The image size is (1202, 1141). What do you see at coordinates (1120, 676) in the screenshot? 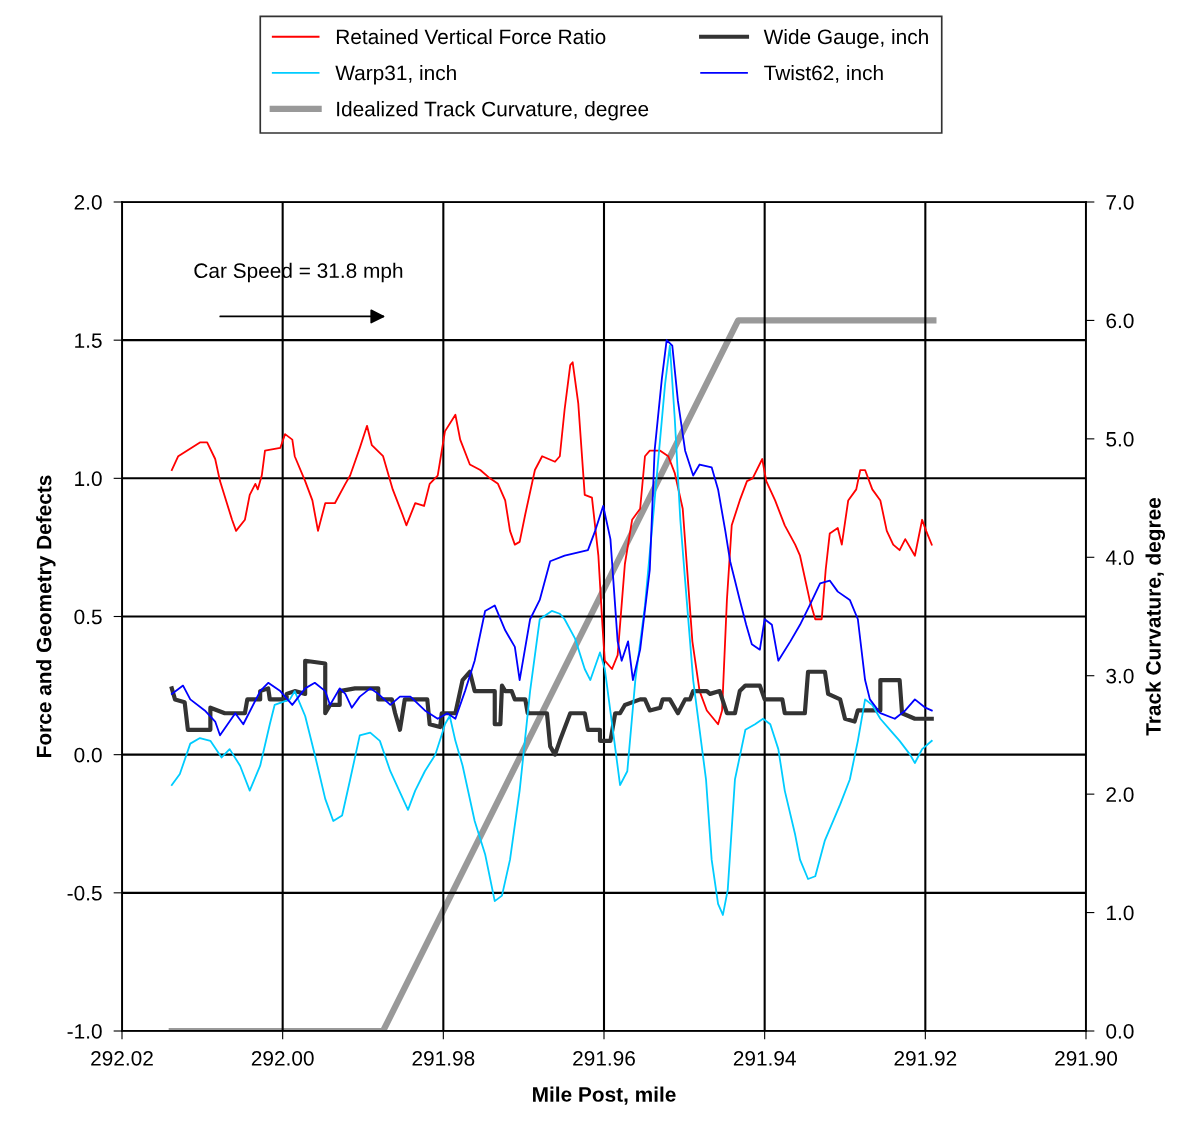
I see `y2-tick-label: 3.0` at bounding box center [1120, 676].